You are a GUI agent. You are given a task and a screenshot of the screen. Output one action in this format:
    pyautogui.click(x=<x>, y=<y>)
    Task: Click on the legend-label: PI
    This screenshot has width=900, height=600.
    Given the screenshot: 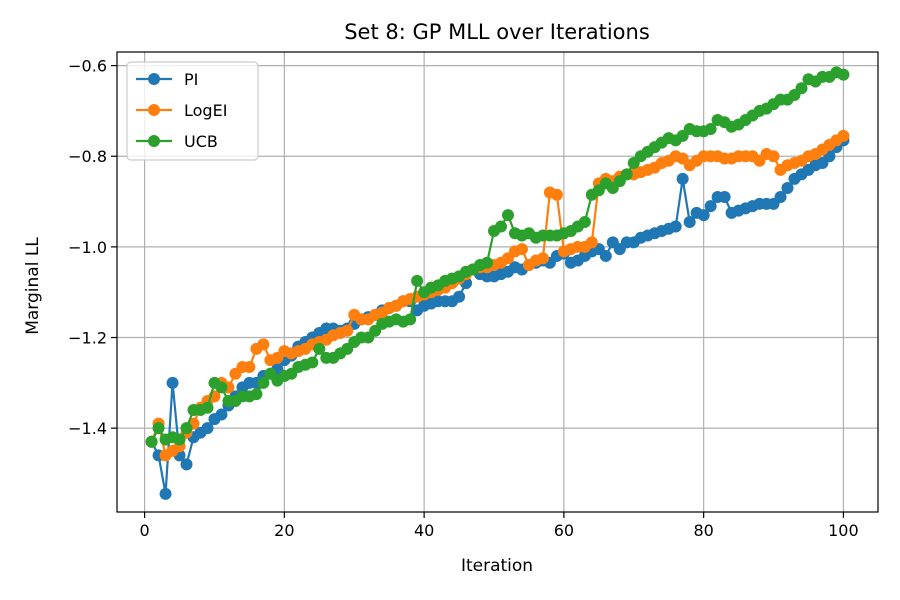 What is the action you would take?
    pyautogui.click(x=191, y=79)
    